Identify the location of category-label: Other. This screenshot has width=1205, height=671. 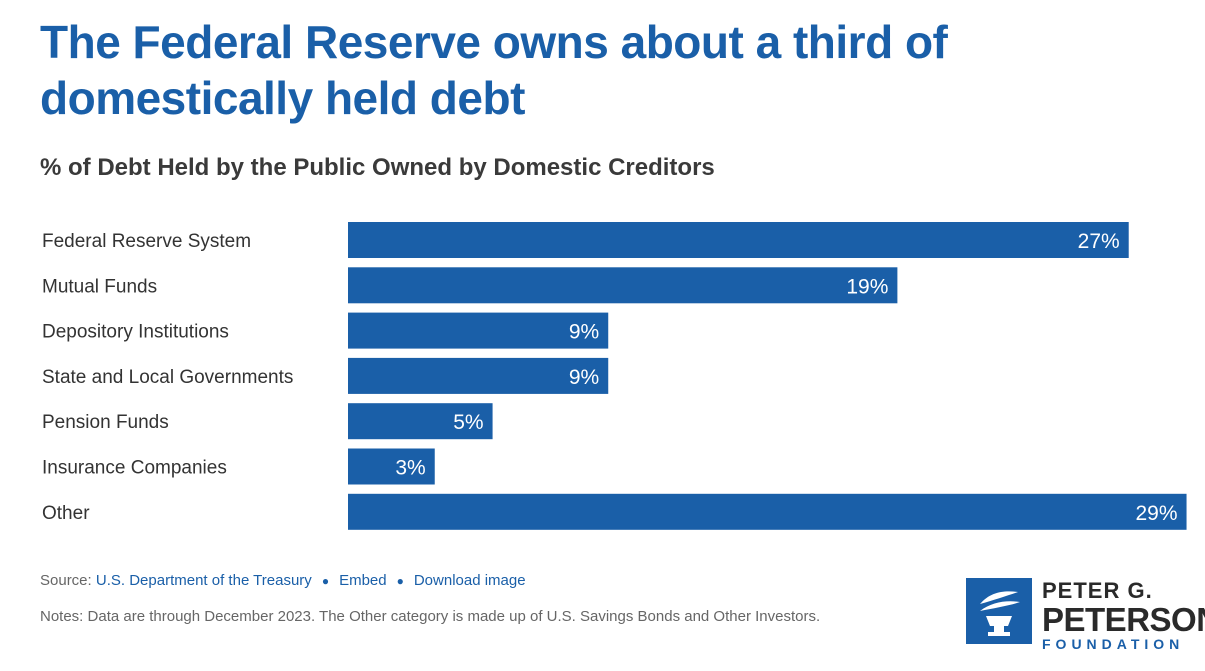
(66, 513).